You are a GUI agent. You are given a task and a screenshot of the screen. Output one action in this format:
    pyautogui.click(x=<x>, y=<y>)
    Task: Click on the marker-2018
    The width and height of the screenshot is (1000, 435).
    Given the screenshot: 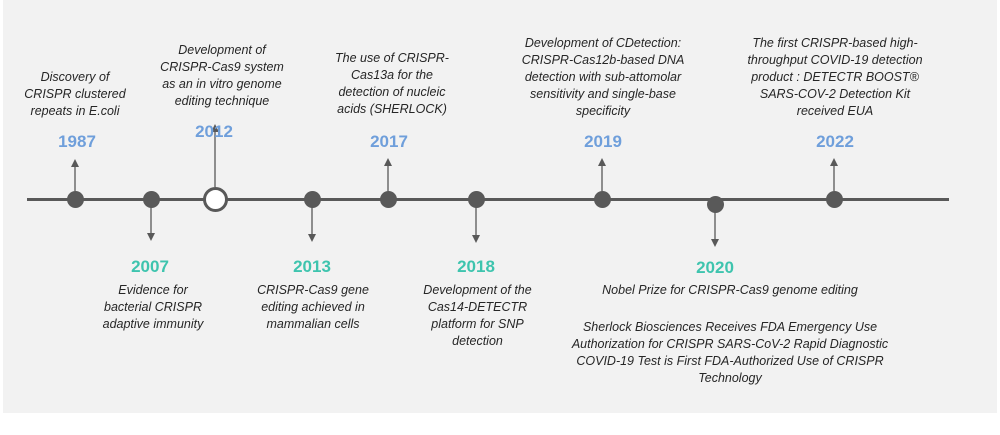 What is the action you would take?
    pyautogui.click(x=476, y=199)
    